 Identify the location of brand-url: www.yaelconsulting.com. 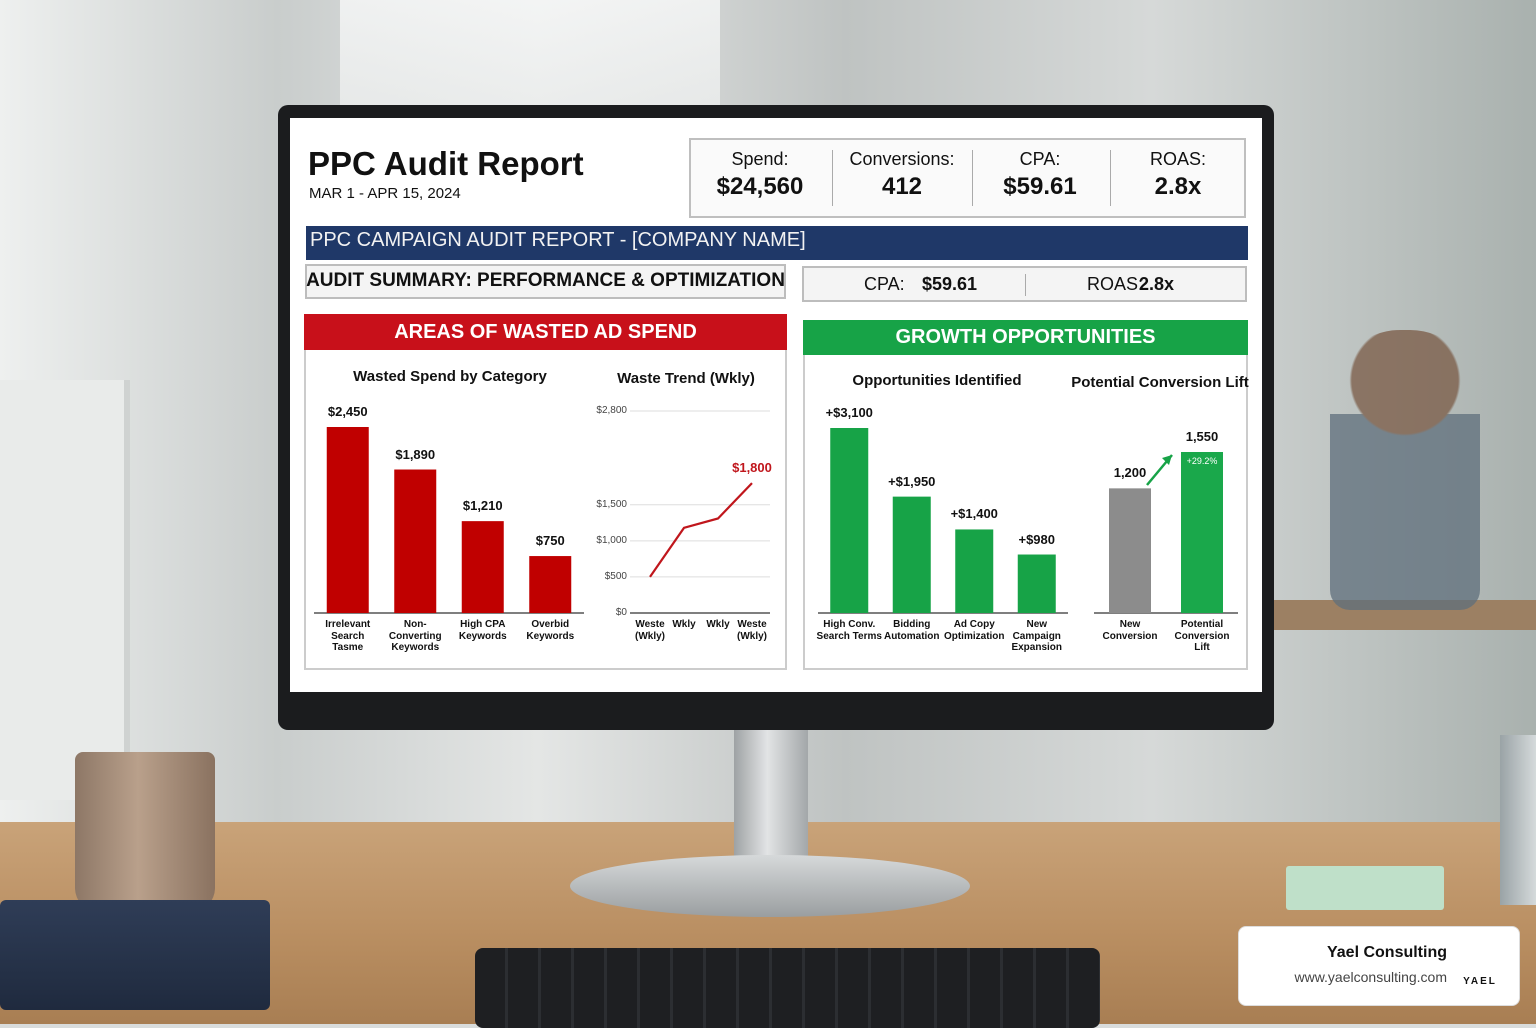
(1370, 977).